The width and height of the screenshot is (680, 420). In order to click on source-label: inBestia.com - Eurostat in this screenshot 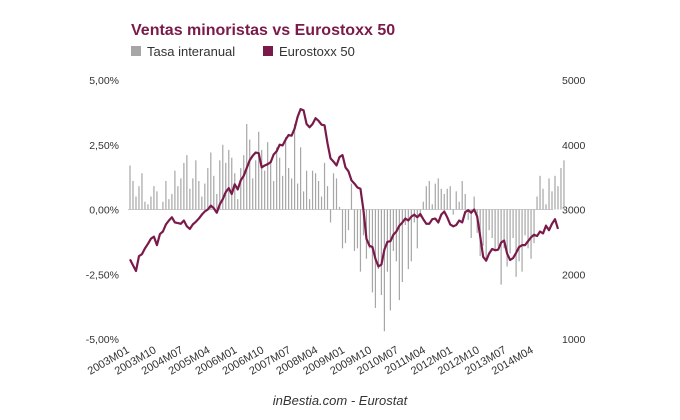, I will do `click(341, 400)`.